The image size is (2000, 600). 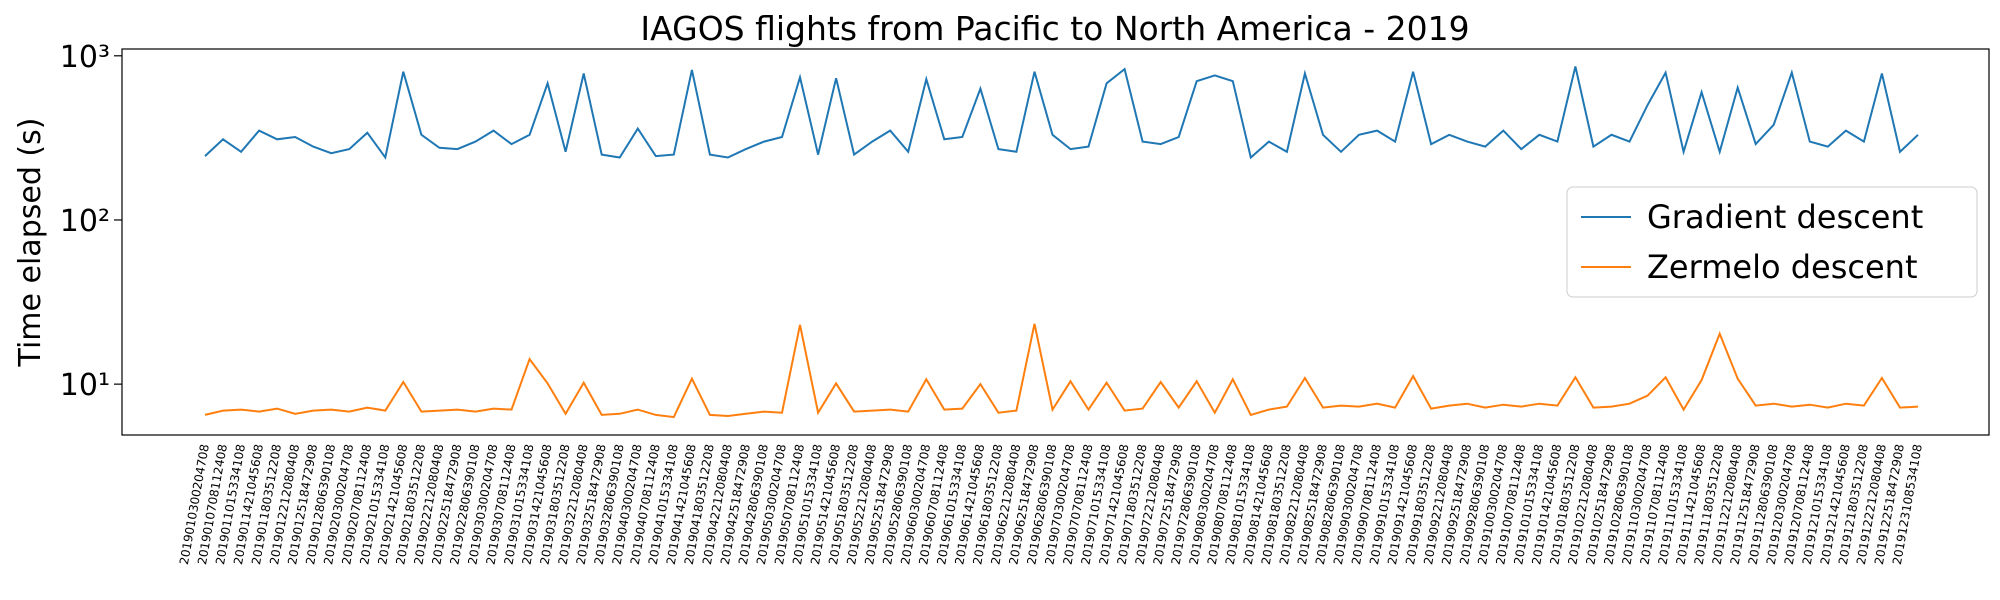 What do you see at coordinates (30, 243) in the screenshot?
I see `y-axis-label: Time elapsed (s)` at bounding box center [30, 243].